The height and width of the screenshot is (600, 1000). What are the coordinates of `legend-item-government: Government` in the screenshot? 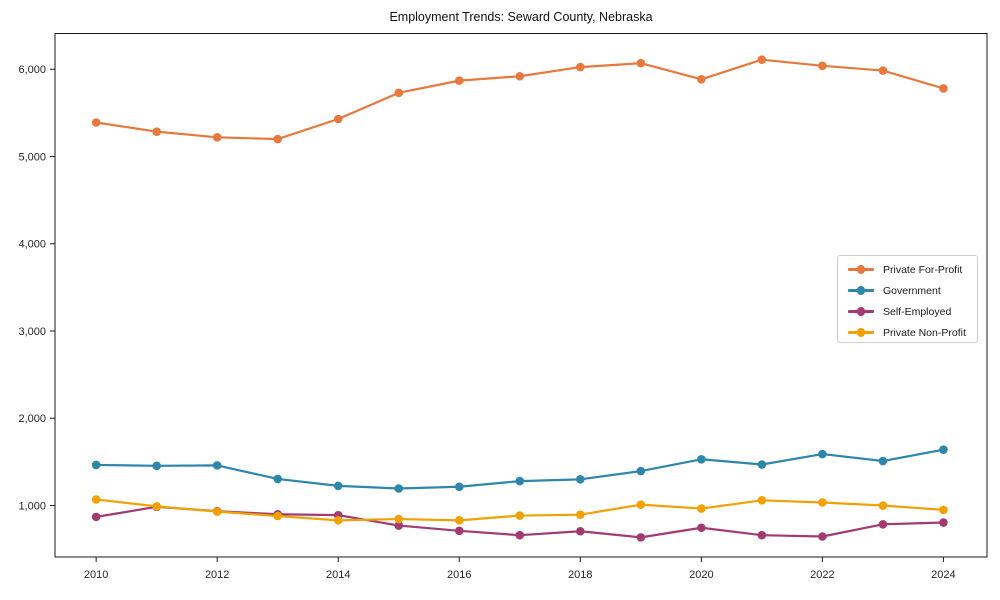 It's located at (907, 290).